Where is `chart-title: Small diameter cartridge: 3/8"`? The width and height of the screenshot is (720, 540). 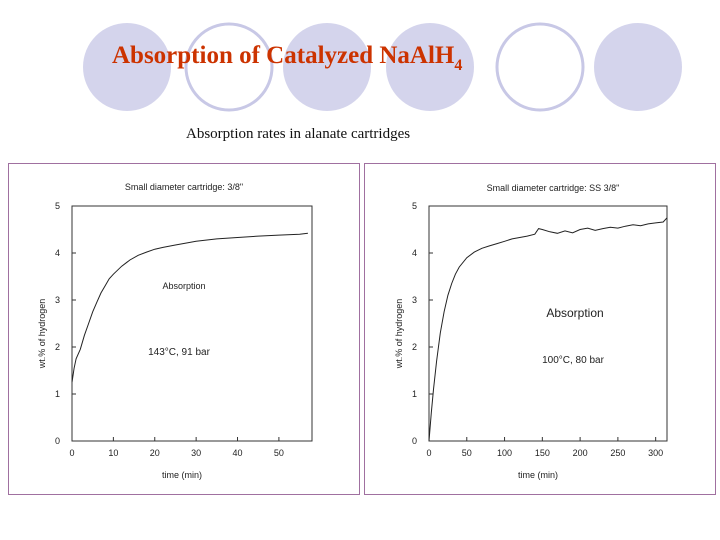 chart-title: Small diameter cartridge: 3/8" is located at coordinates (184, 187).